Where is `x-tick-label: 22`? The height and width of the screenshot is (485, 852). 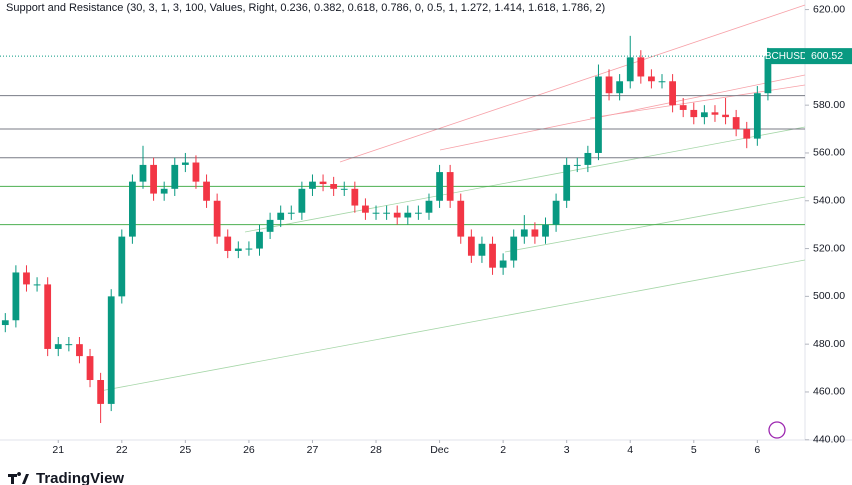
x-tick-label: 22 is located at coordinates (122, 450).